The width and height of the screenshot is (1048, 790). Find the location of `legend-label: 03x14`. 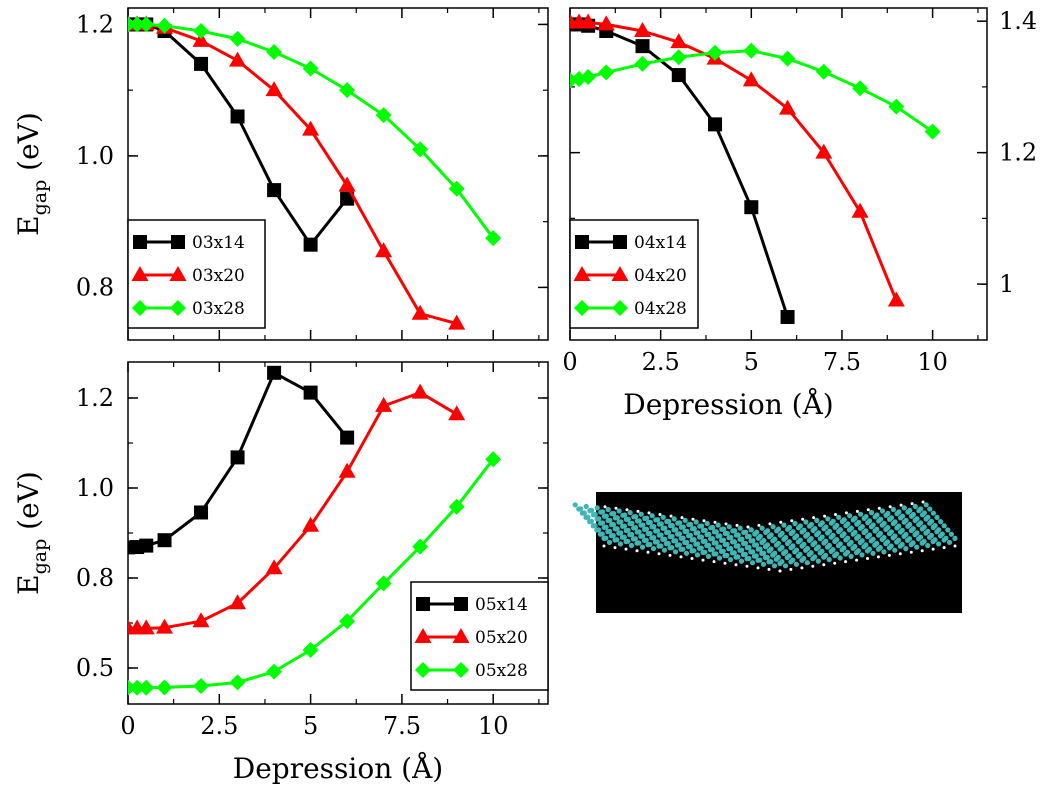

legend-label: 03x14 is located at coordinates (218, 243).